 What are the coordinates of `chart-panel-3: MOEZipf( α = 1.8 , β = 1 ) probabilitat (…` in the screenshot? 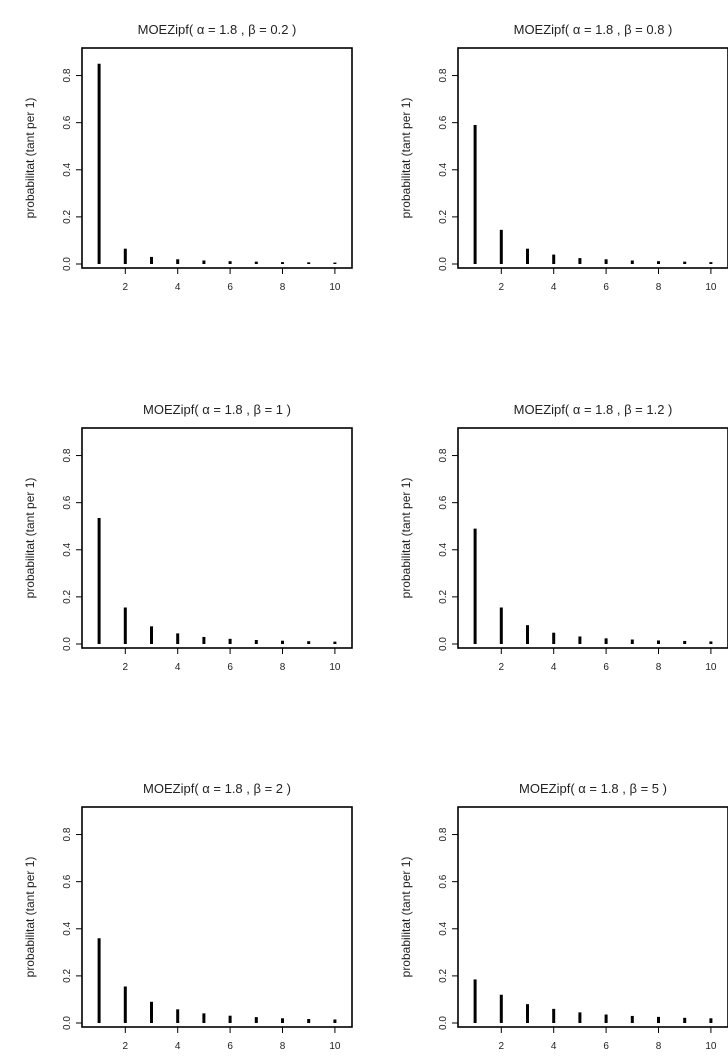 It's located at (188, 537).